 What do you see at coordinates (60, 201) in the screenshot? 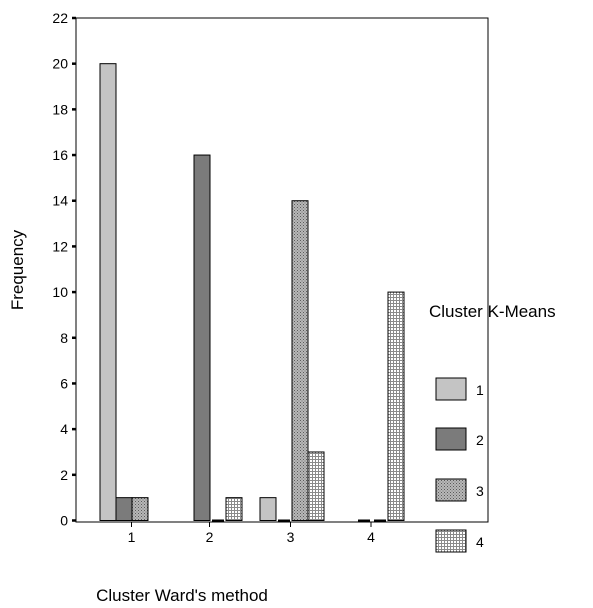
I see `y-tick-label: 14` at bounding box center [60, 201].